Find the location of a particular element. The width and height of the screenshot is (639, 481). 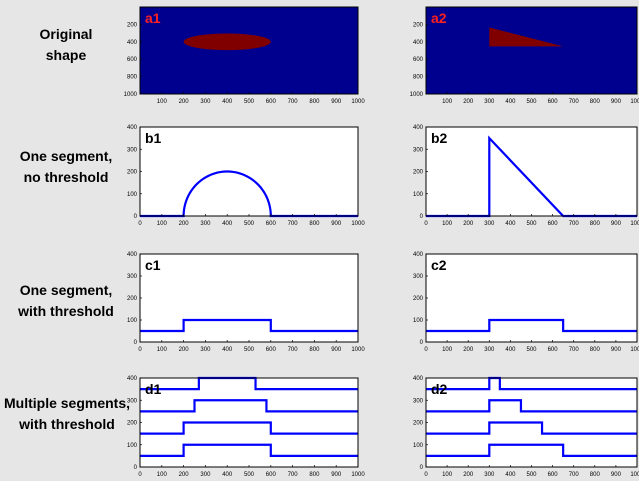

y-tick-label: 1000 is located at coordinates (417, 95).